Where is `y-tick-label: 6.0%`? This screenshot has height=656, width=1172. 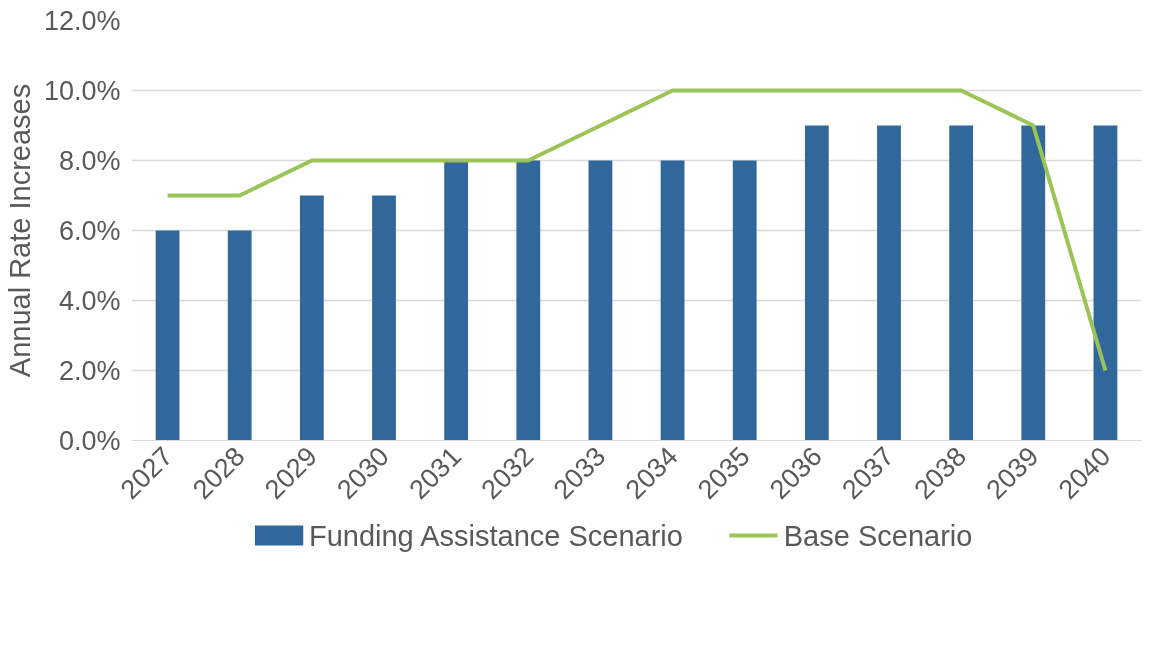 y-tick-label: 6.0% is located at coordinates (89, 230).